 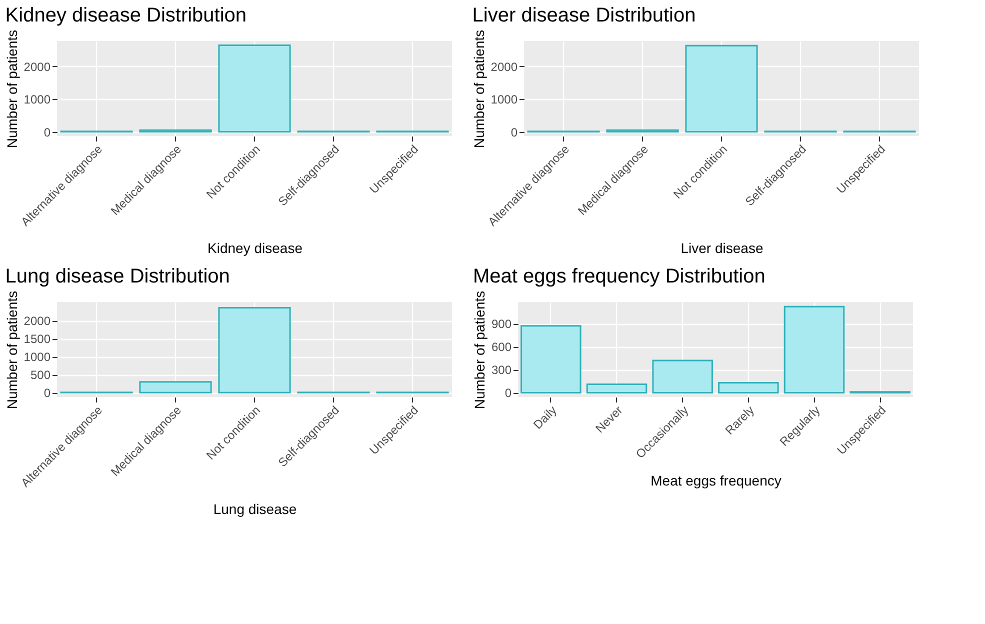 What do you see at coordinates (117, 276) in the screenshot?
I see `chart-title: Lung disease Distribution` at bounding box center [117, 276].